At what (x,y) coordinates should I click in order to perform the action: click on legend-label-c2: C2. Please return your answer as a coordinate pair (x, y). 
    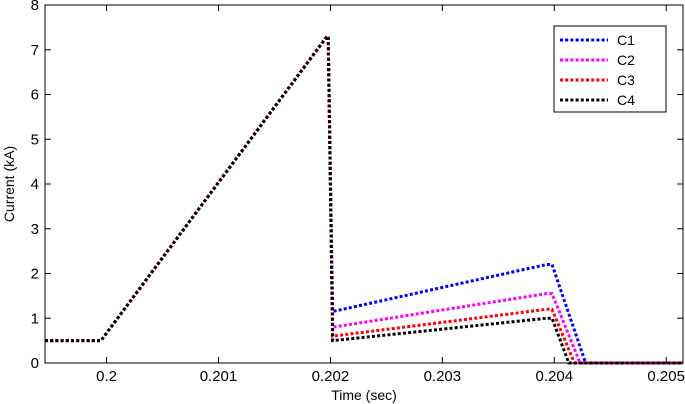
    Looking at the image, I should click on (626, 60).